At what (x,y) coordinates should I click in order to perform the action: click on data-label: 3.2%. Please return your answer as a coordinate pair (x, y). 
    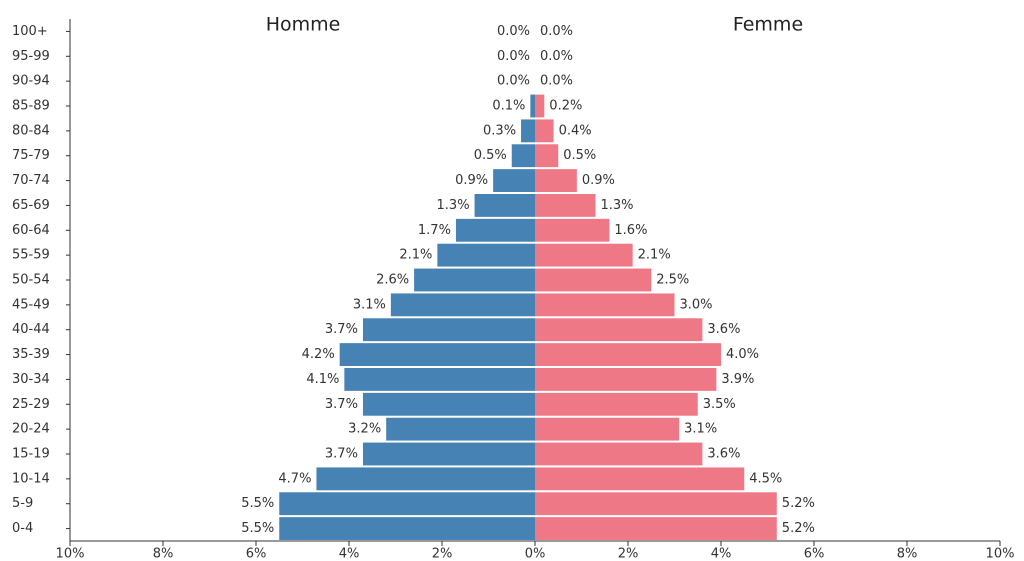
    Looking at the image, I should click on (364, 429).